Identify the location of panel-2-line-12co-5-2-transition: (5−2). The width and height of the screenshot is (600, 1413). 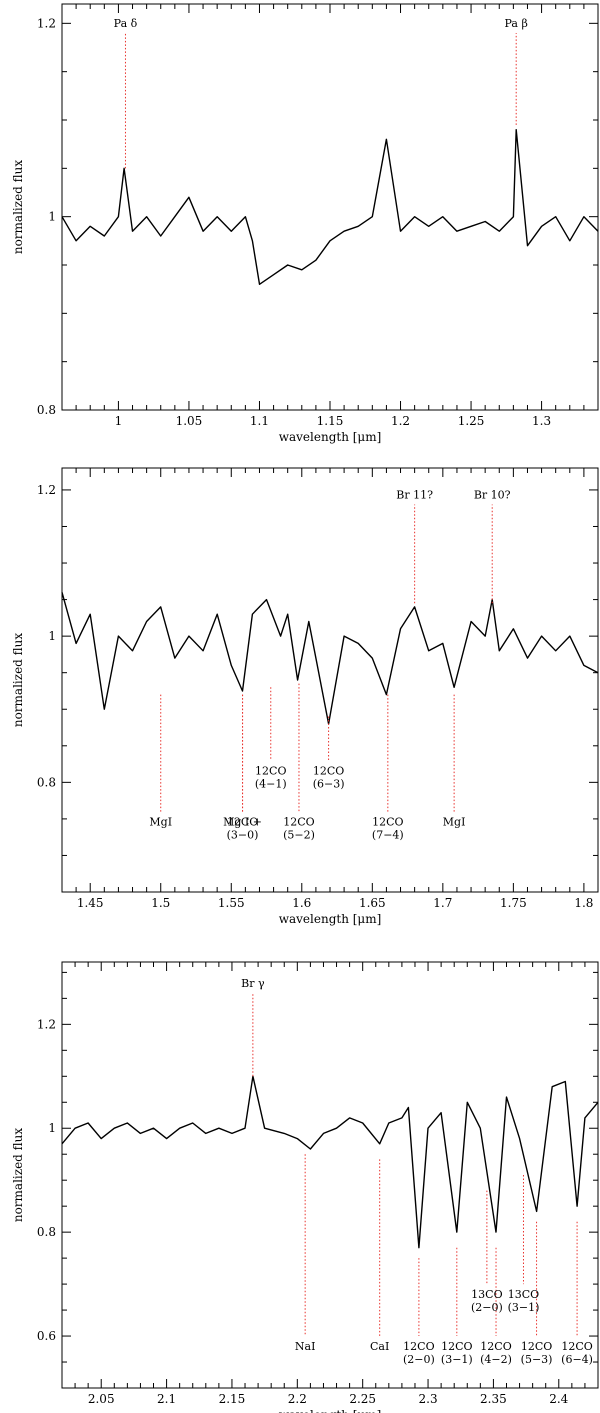
(299, 835).